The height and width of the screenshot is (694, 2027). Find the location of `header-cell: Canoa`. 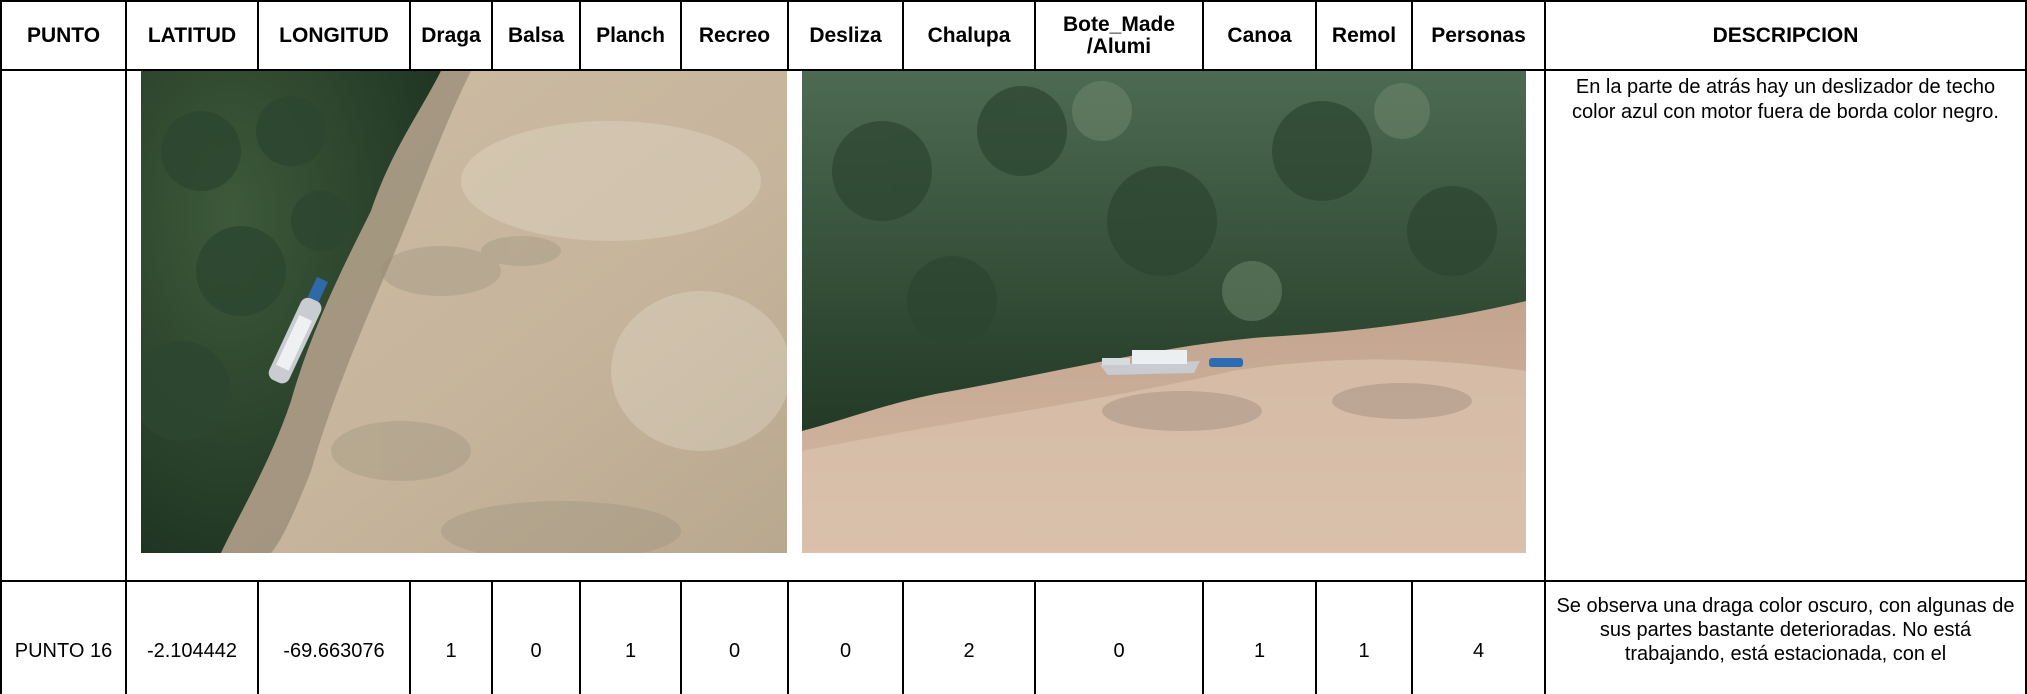

header-cell: Canoa is located at coordinates (1260, 36).